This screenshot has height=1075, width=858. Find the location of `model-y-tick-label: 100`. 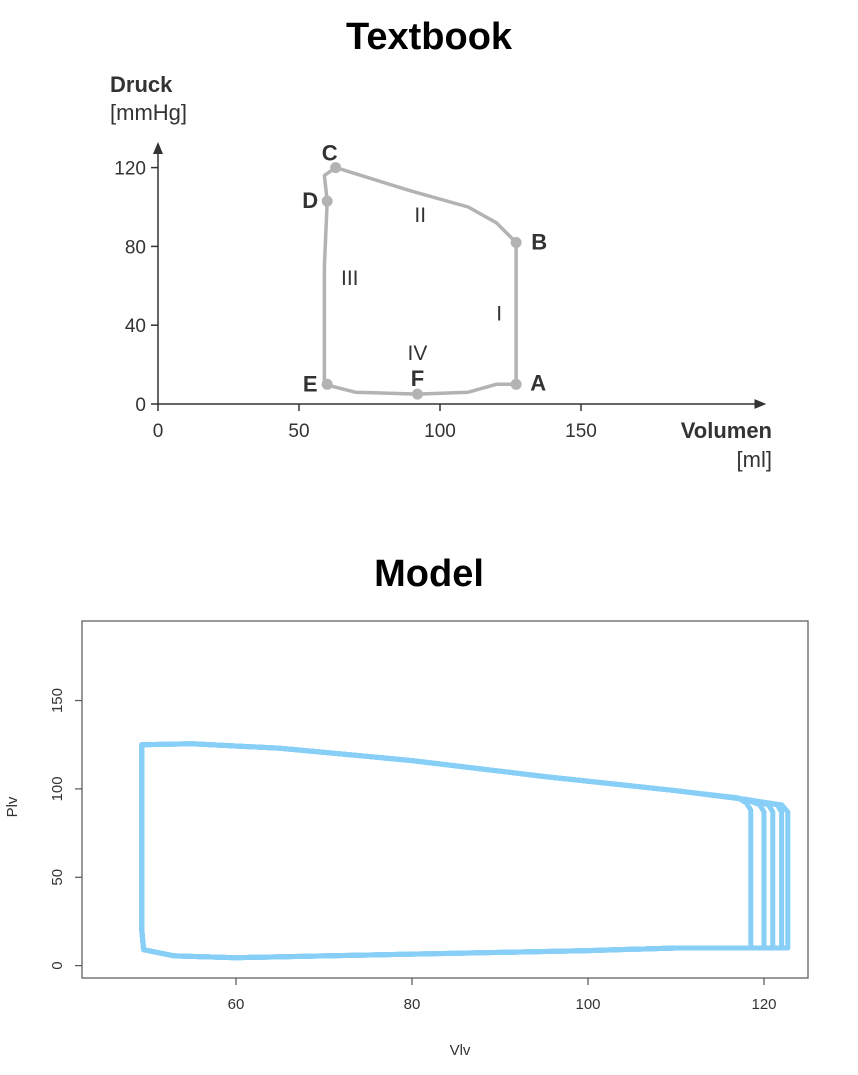

model-y-tick-label: 100 is located at coordinates (57, 788).